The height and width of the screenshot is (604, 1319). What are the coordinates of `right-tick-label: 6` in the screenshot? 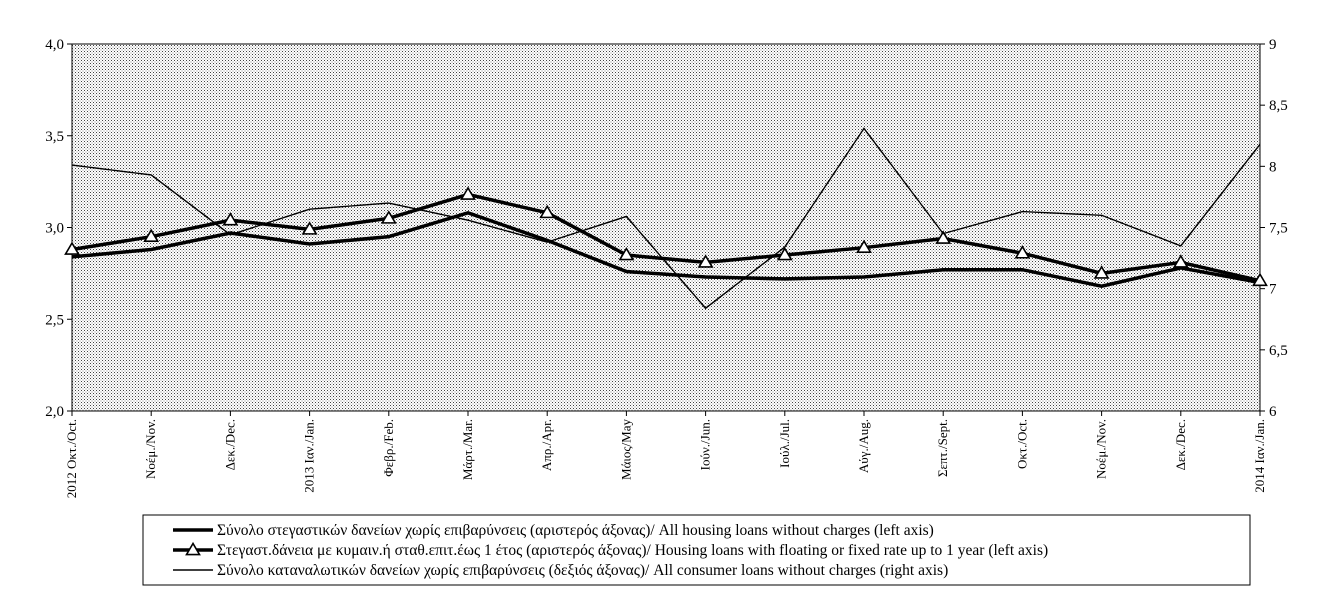 It's located at (1273, 412).